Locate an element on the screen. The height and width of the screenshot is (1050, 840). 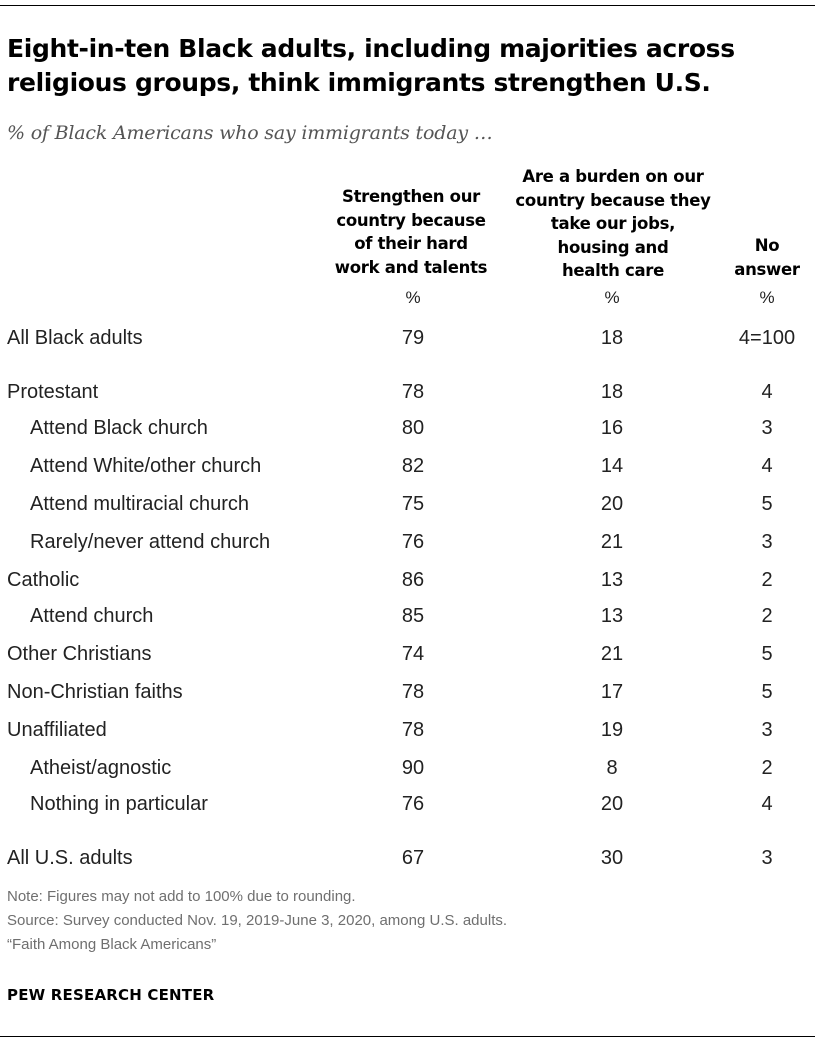
table-row: All U.S. adults 67 30 3 is located at coordinates (420, 858).